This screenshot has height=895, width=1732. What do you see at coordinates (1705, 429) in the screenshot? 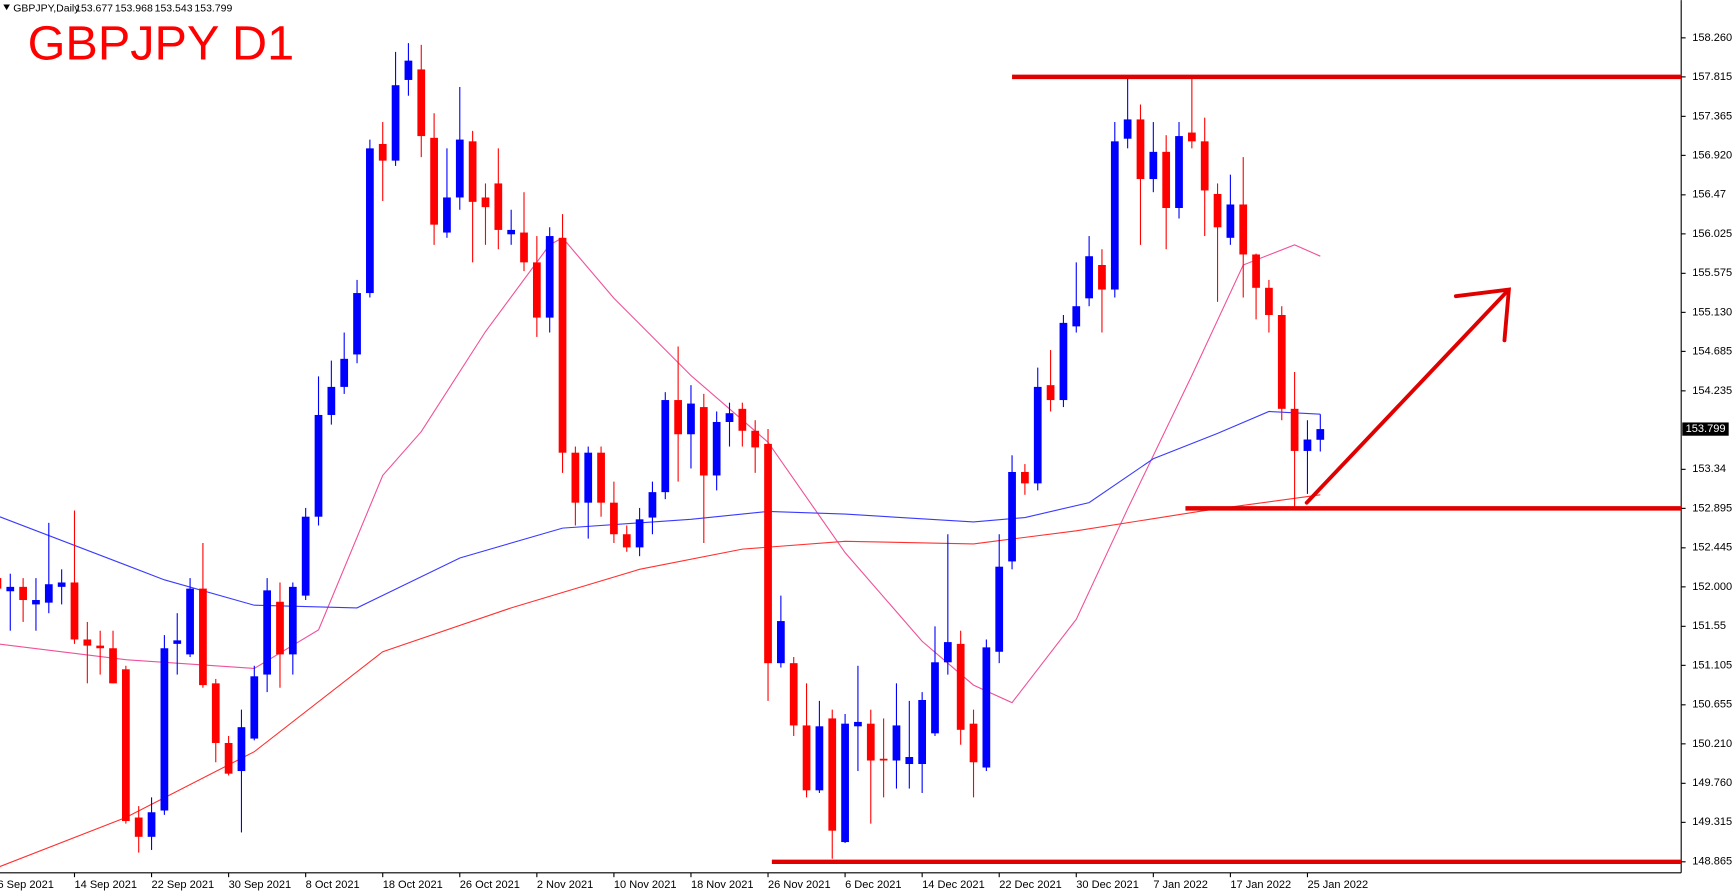
I see `last-price-box` at bounding box center [1705, 429].